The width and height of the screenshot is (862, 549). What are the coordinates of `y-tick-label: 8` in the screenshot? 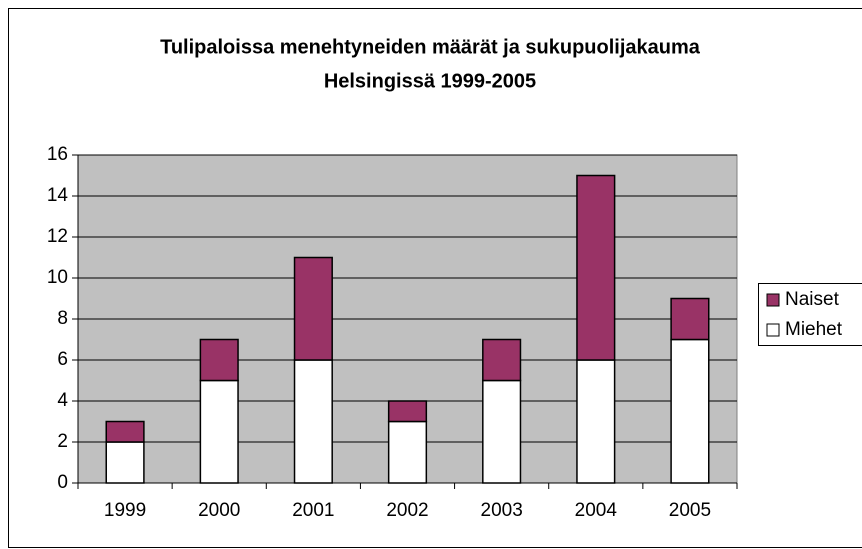 It's located at (62, 318).